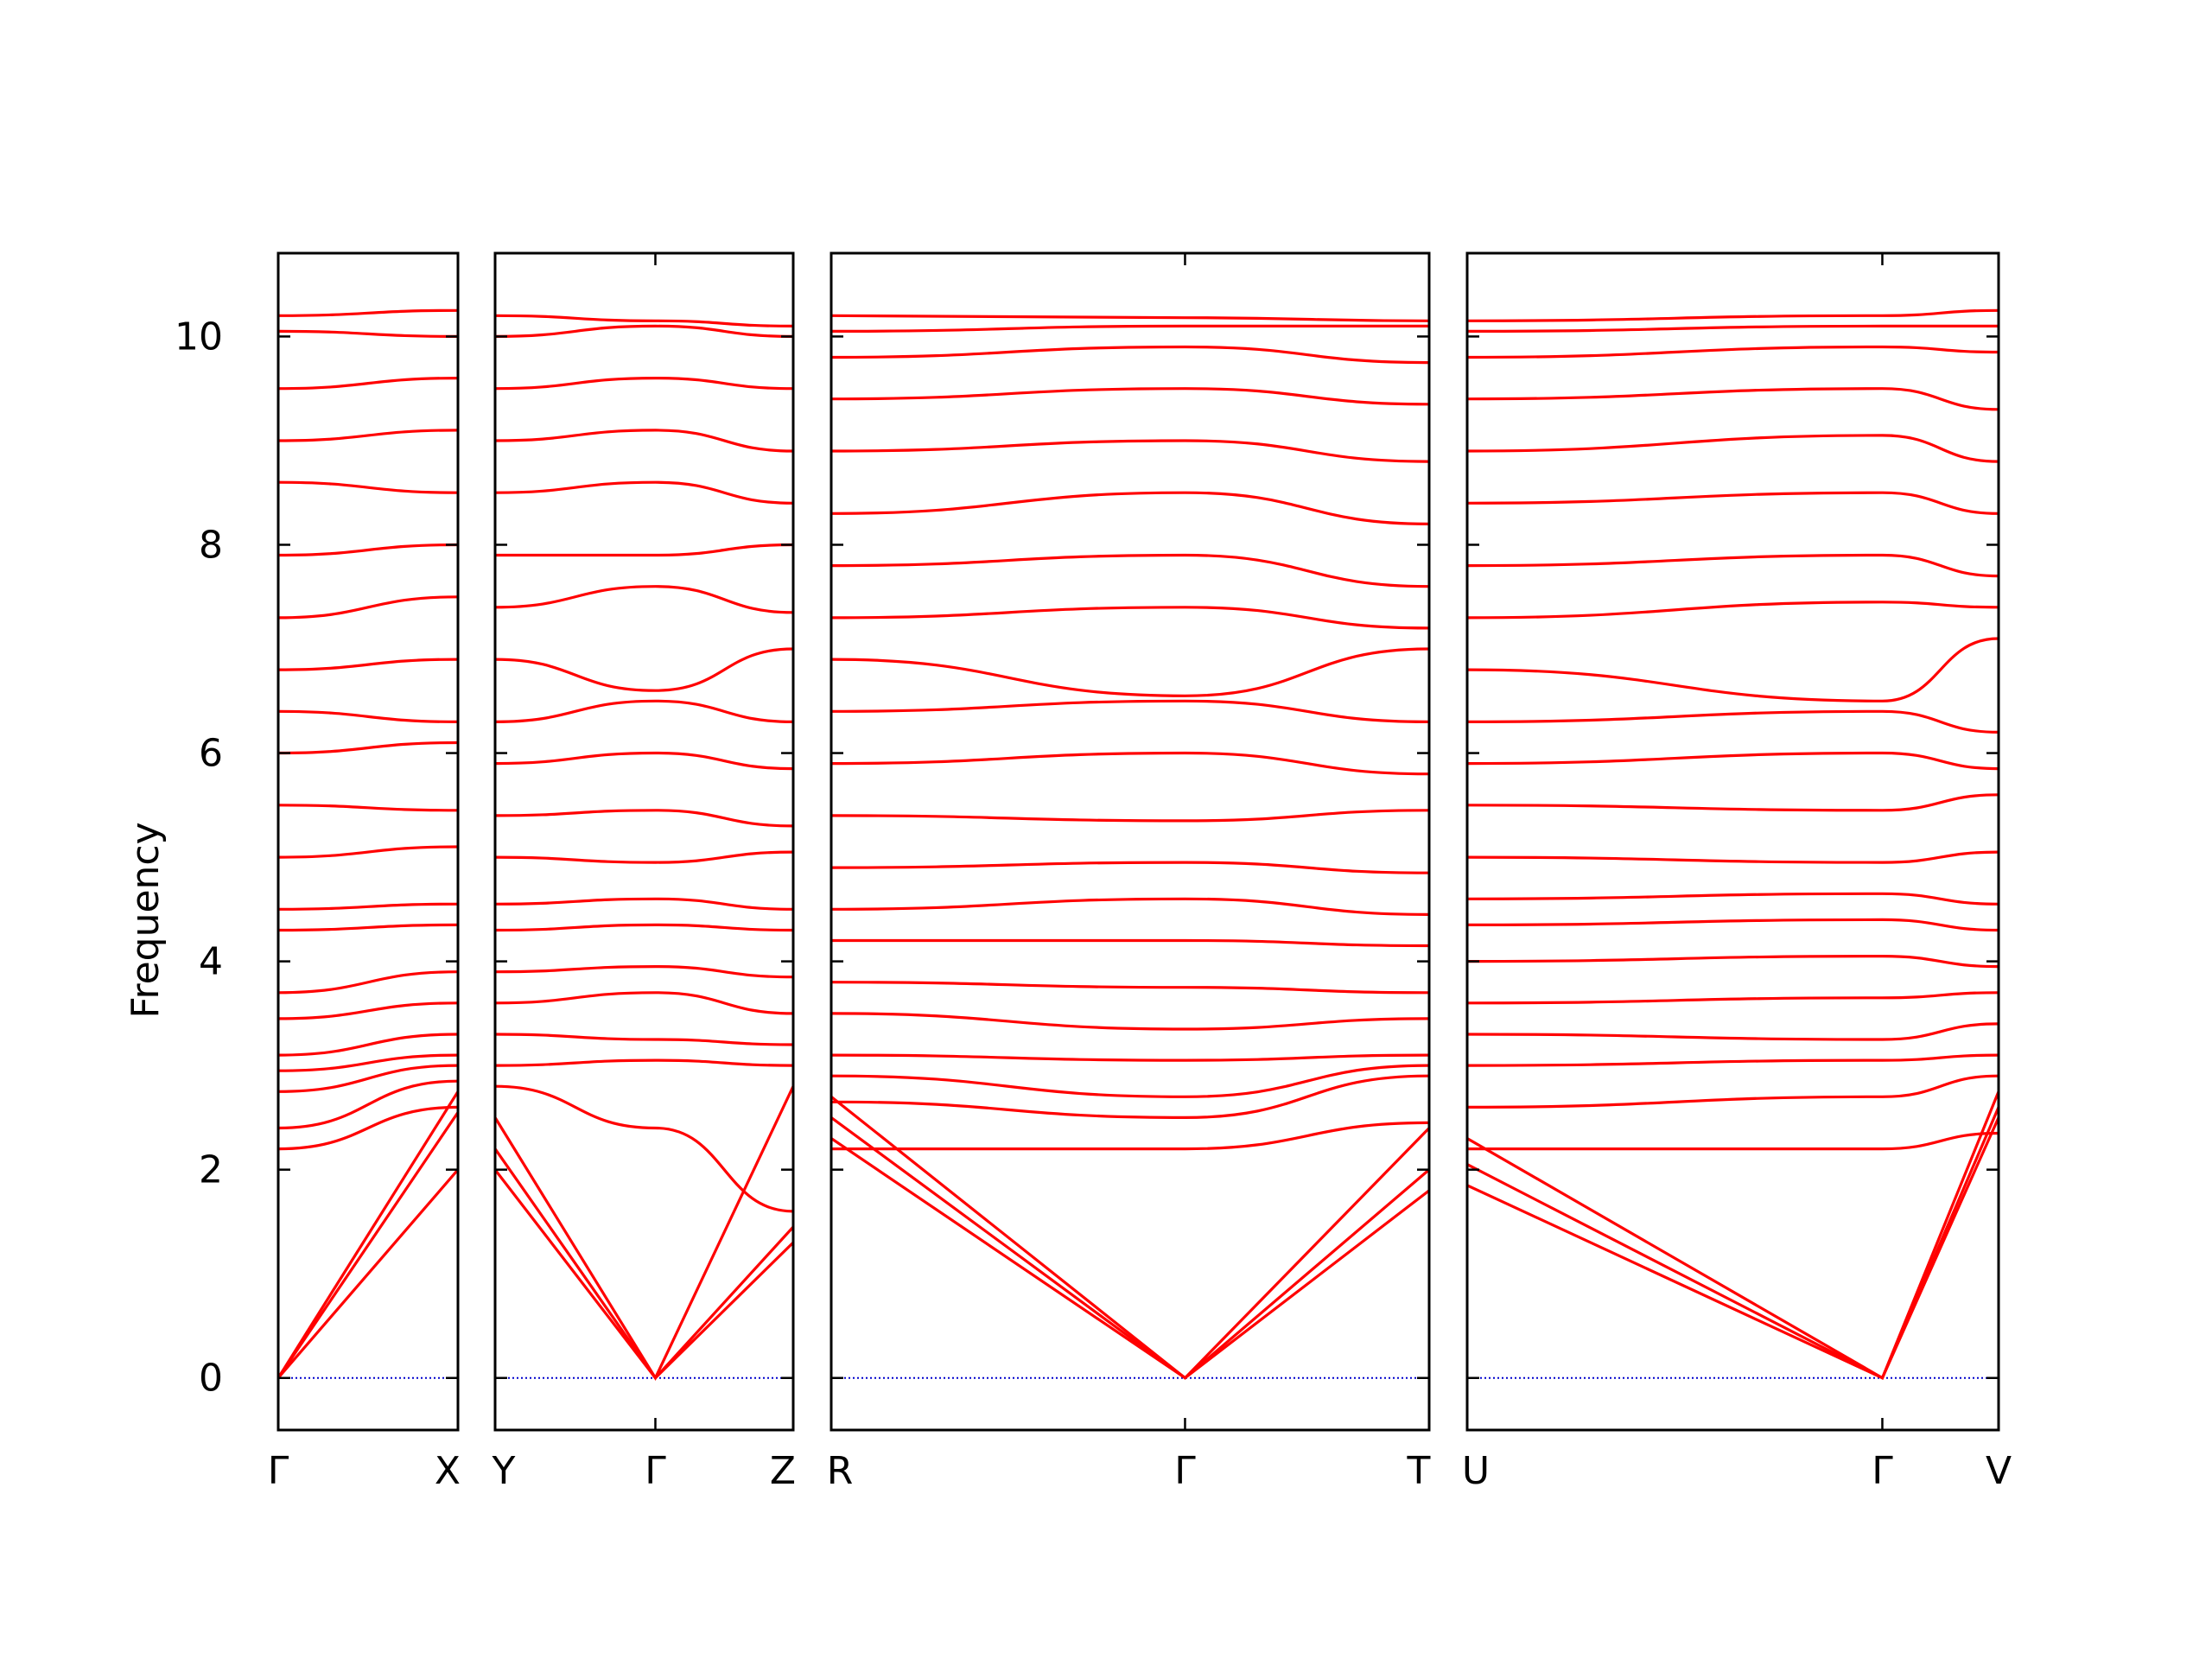 Image resolution: width=2212 pixels, height=1659 pixels. What do you see at coordinates (211, 1170) in the screenshot?
I see `y-tick-label: 2` at bounding box center [211, 1170].